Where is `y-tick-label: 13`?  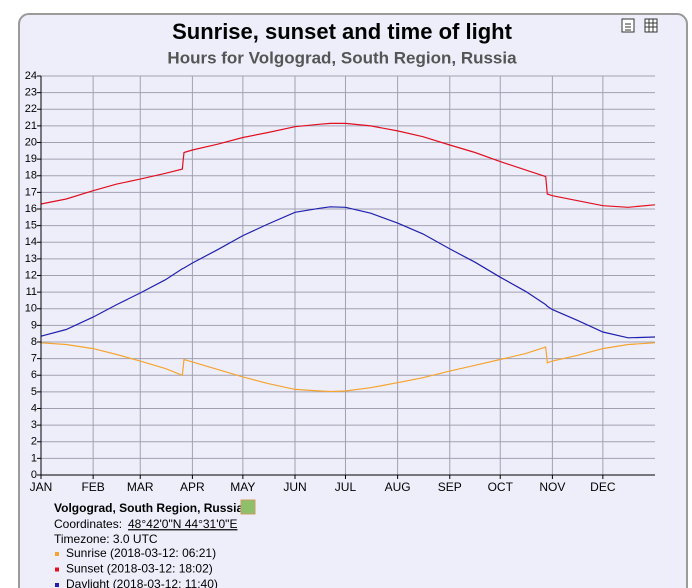 y-tick-label: 13 is located at coordinates (31, 259).